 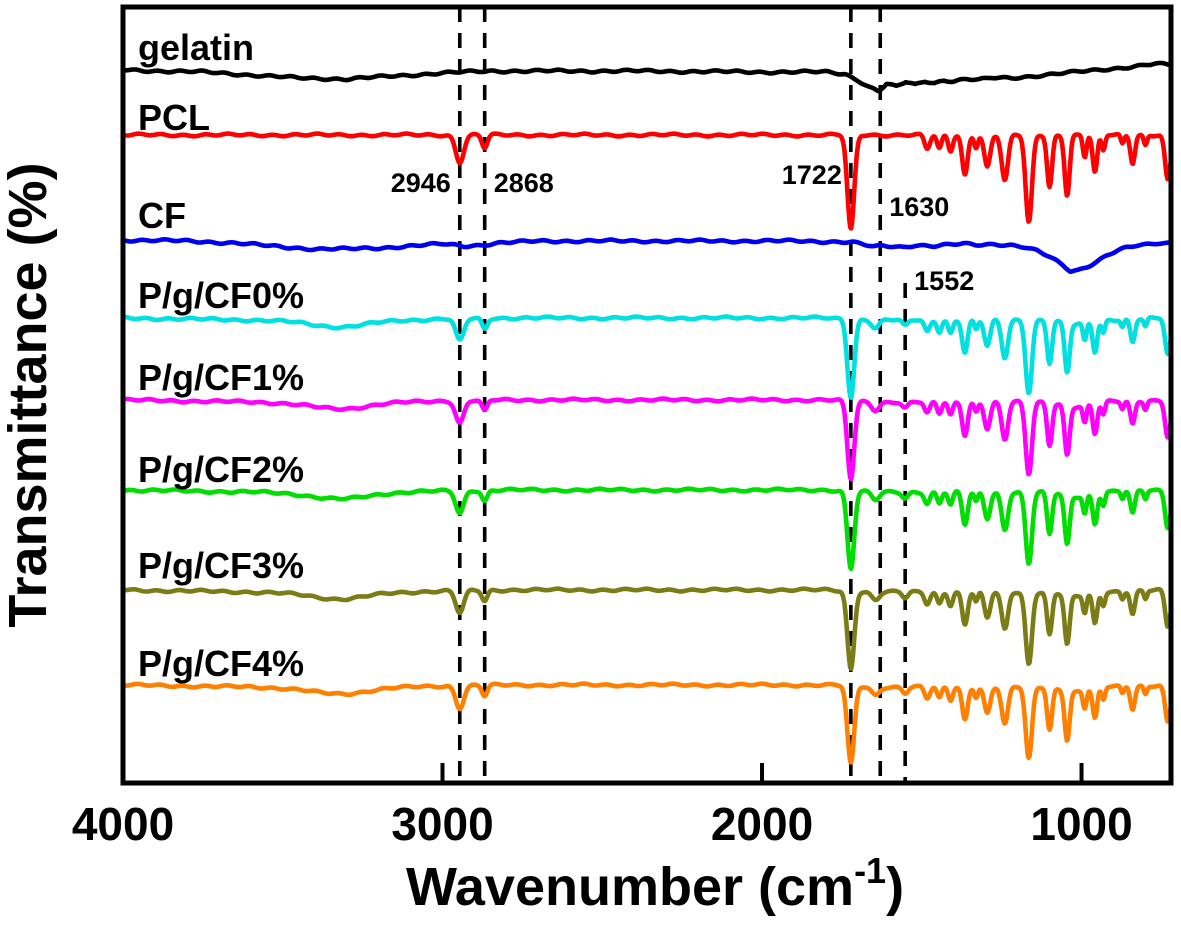 I want to click on series-label-pgcf4: P/g/CF4%, so click(x=221, y=663).